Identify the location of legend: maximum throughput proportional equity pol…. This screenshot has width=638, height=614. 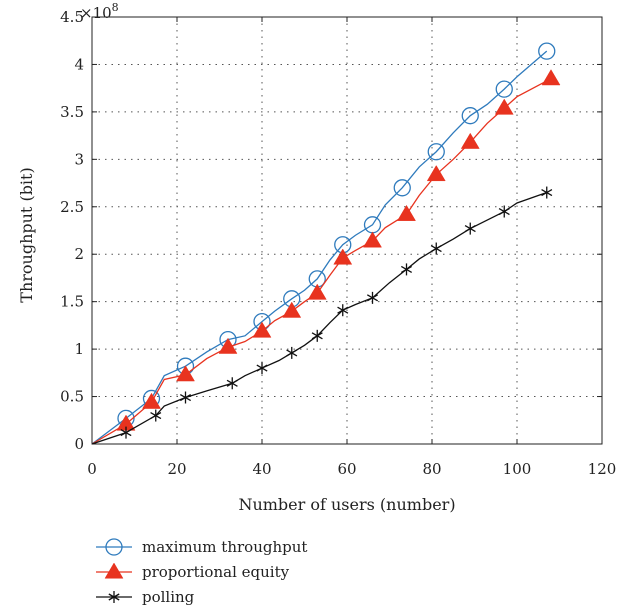
(201, 572).